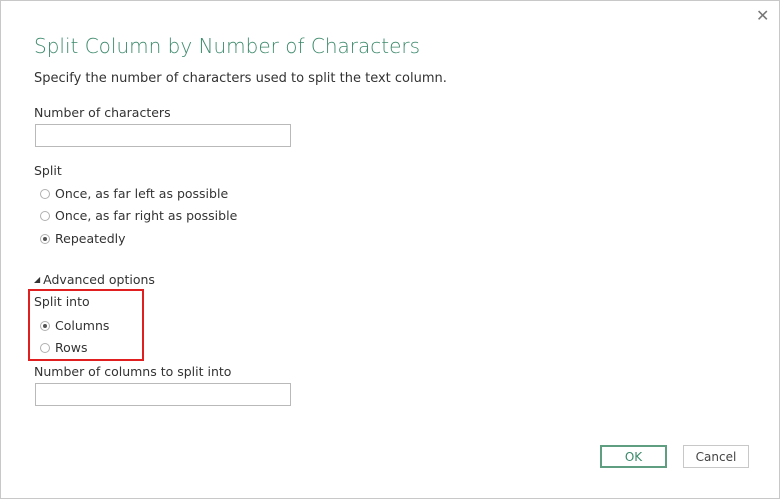  Describe the element at coordinates (82, 325) in the screenshot. I see `radio-label: Columns` at that location.